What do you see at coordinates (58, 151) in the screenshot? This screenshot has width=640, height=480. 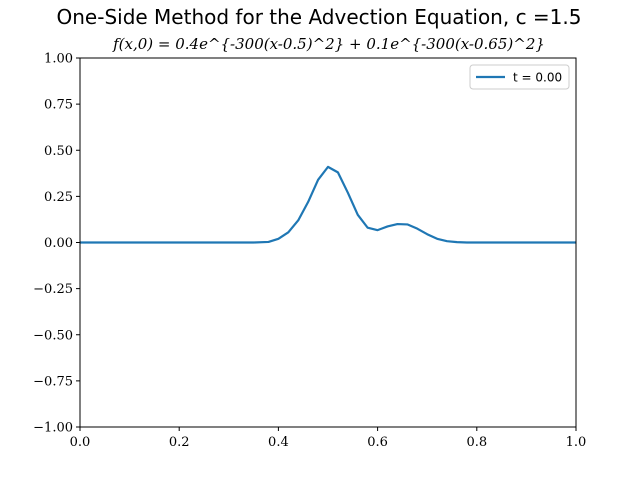 I see `y-tick-label: 0.50` at bounding box center [58, 151].